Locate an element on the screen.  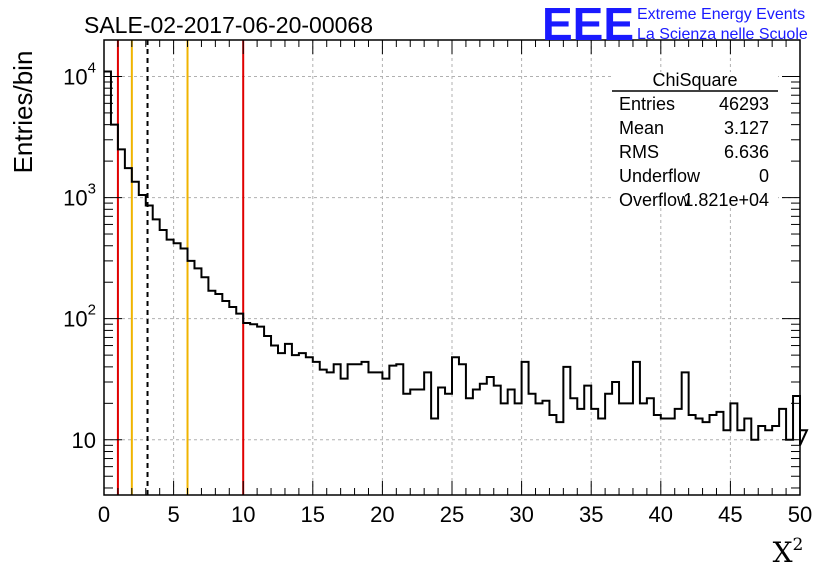
x-tick-label: 10 is located at coordinates (243, 514).